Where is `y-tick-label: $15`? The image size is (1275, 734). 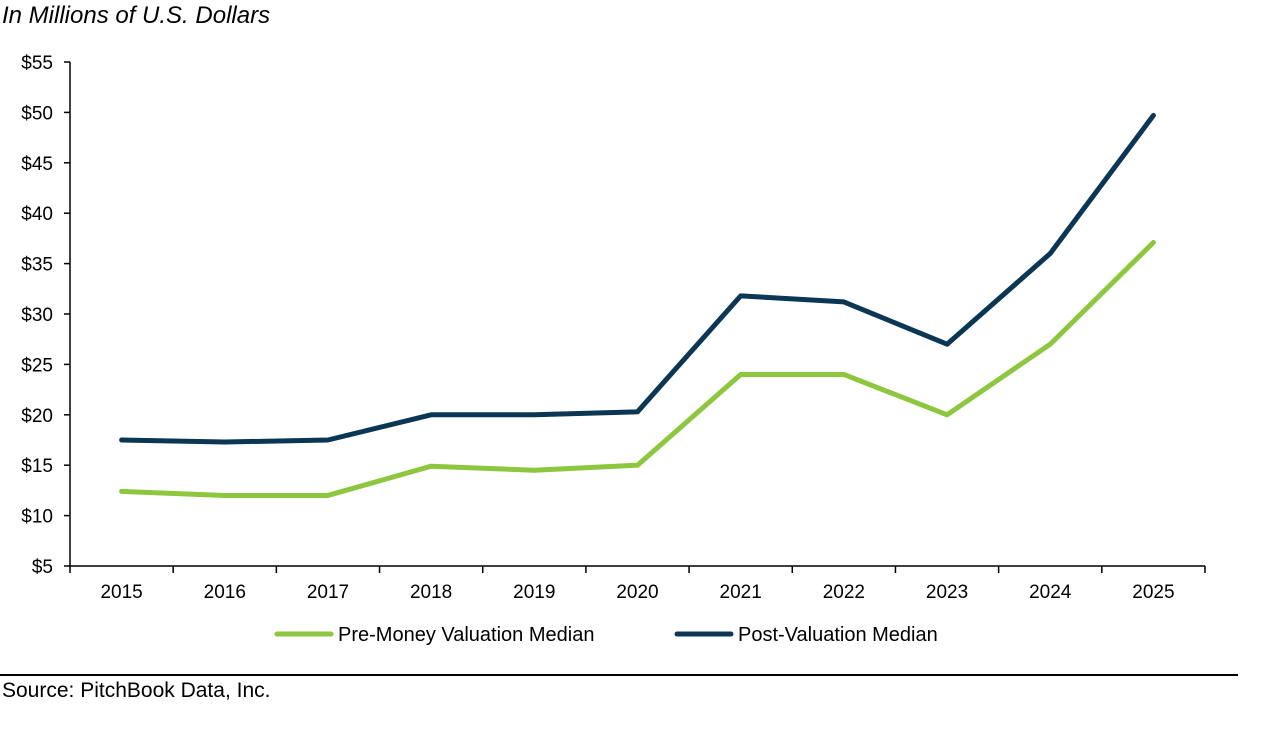 y-tick-label: $15 is located at coordinates (37, 466).